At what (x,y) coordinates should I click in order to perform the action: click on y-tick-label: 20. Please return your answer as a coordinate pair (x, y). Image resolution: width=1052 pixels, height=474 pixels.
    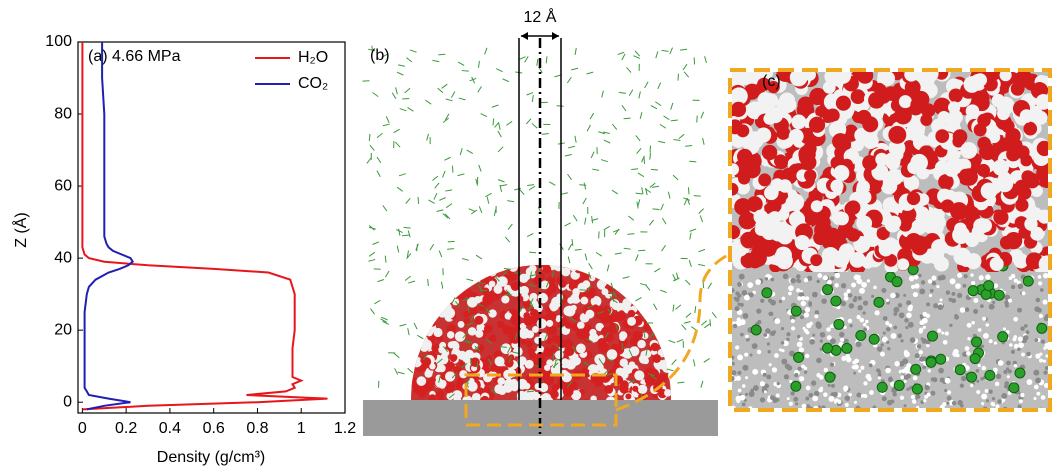
    Looking at the image, I should click on (63, 329).